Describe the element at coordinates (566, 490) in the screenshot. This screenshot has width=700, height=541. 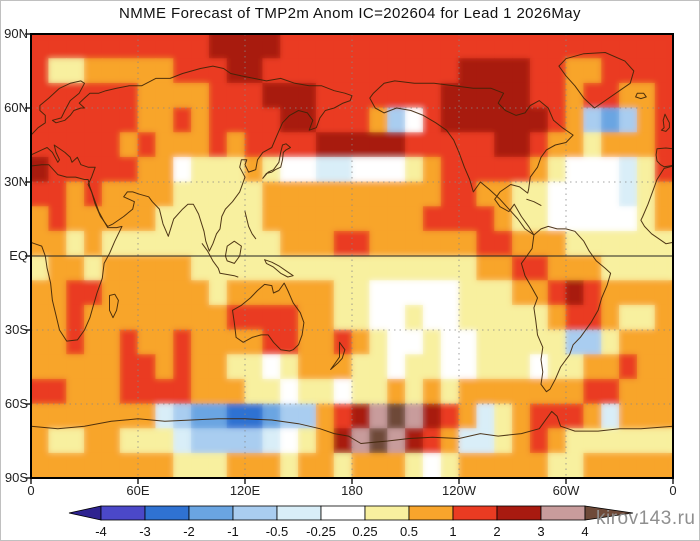
I see `lon-tick-label: 60W` at that location.